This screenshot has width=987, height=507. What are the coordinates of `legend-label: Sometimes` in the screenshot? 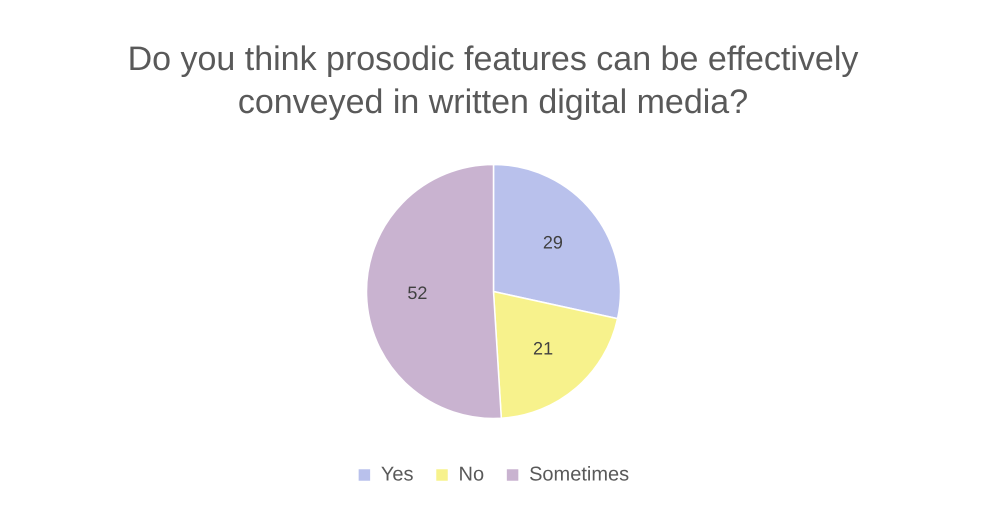 It's located at (579, 475).